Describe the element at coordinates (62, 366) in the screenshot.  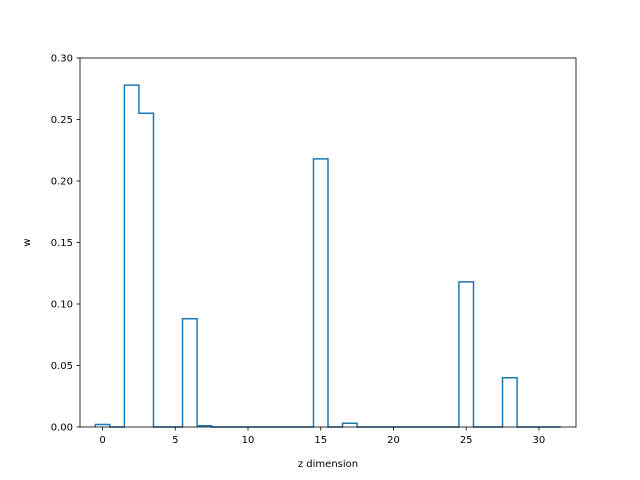
I see `y-tick-label-0.05: 0.05` at that location.